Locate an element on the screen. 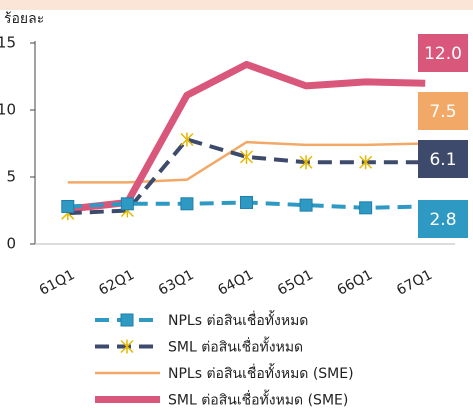  legend-label: SML ต่อสินเชื่อทั้งหมด is located at coordinates (235, 346).